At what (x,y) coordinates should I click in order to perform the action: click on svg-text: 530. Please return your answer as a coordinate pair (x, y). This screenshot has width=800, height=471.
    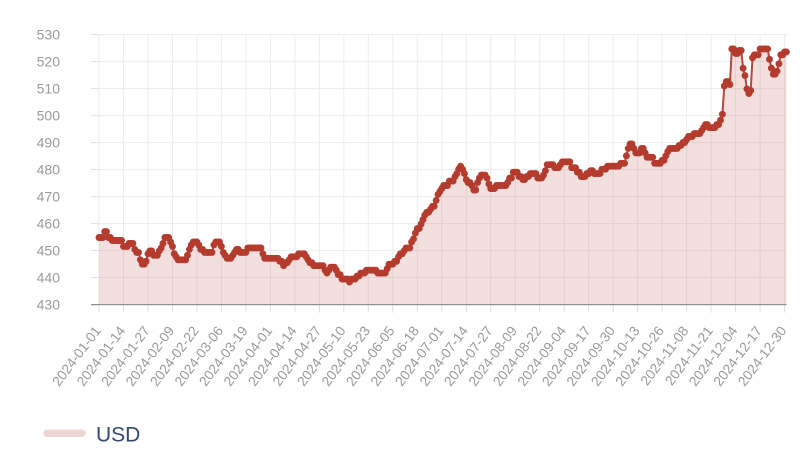
    Looking at the image, I should click on (49, 35).